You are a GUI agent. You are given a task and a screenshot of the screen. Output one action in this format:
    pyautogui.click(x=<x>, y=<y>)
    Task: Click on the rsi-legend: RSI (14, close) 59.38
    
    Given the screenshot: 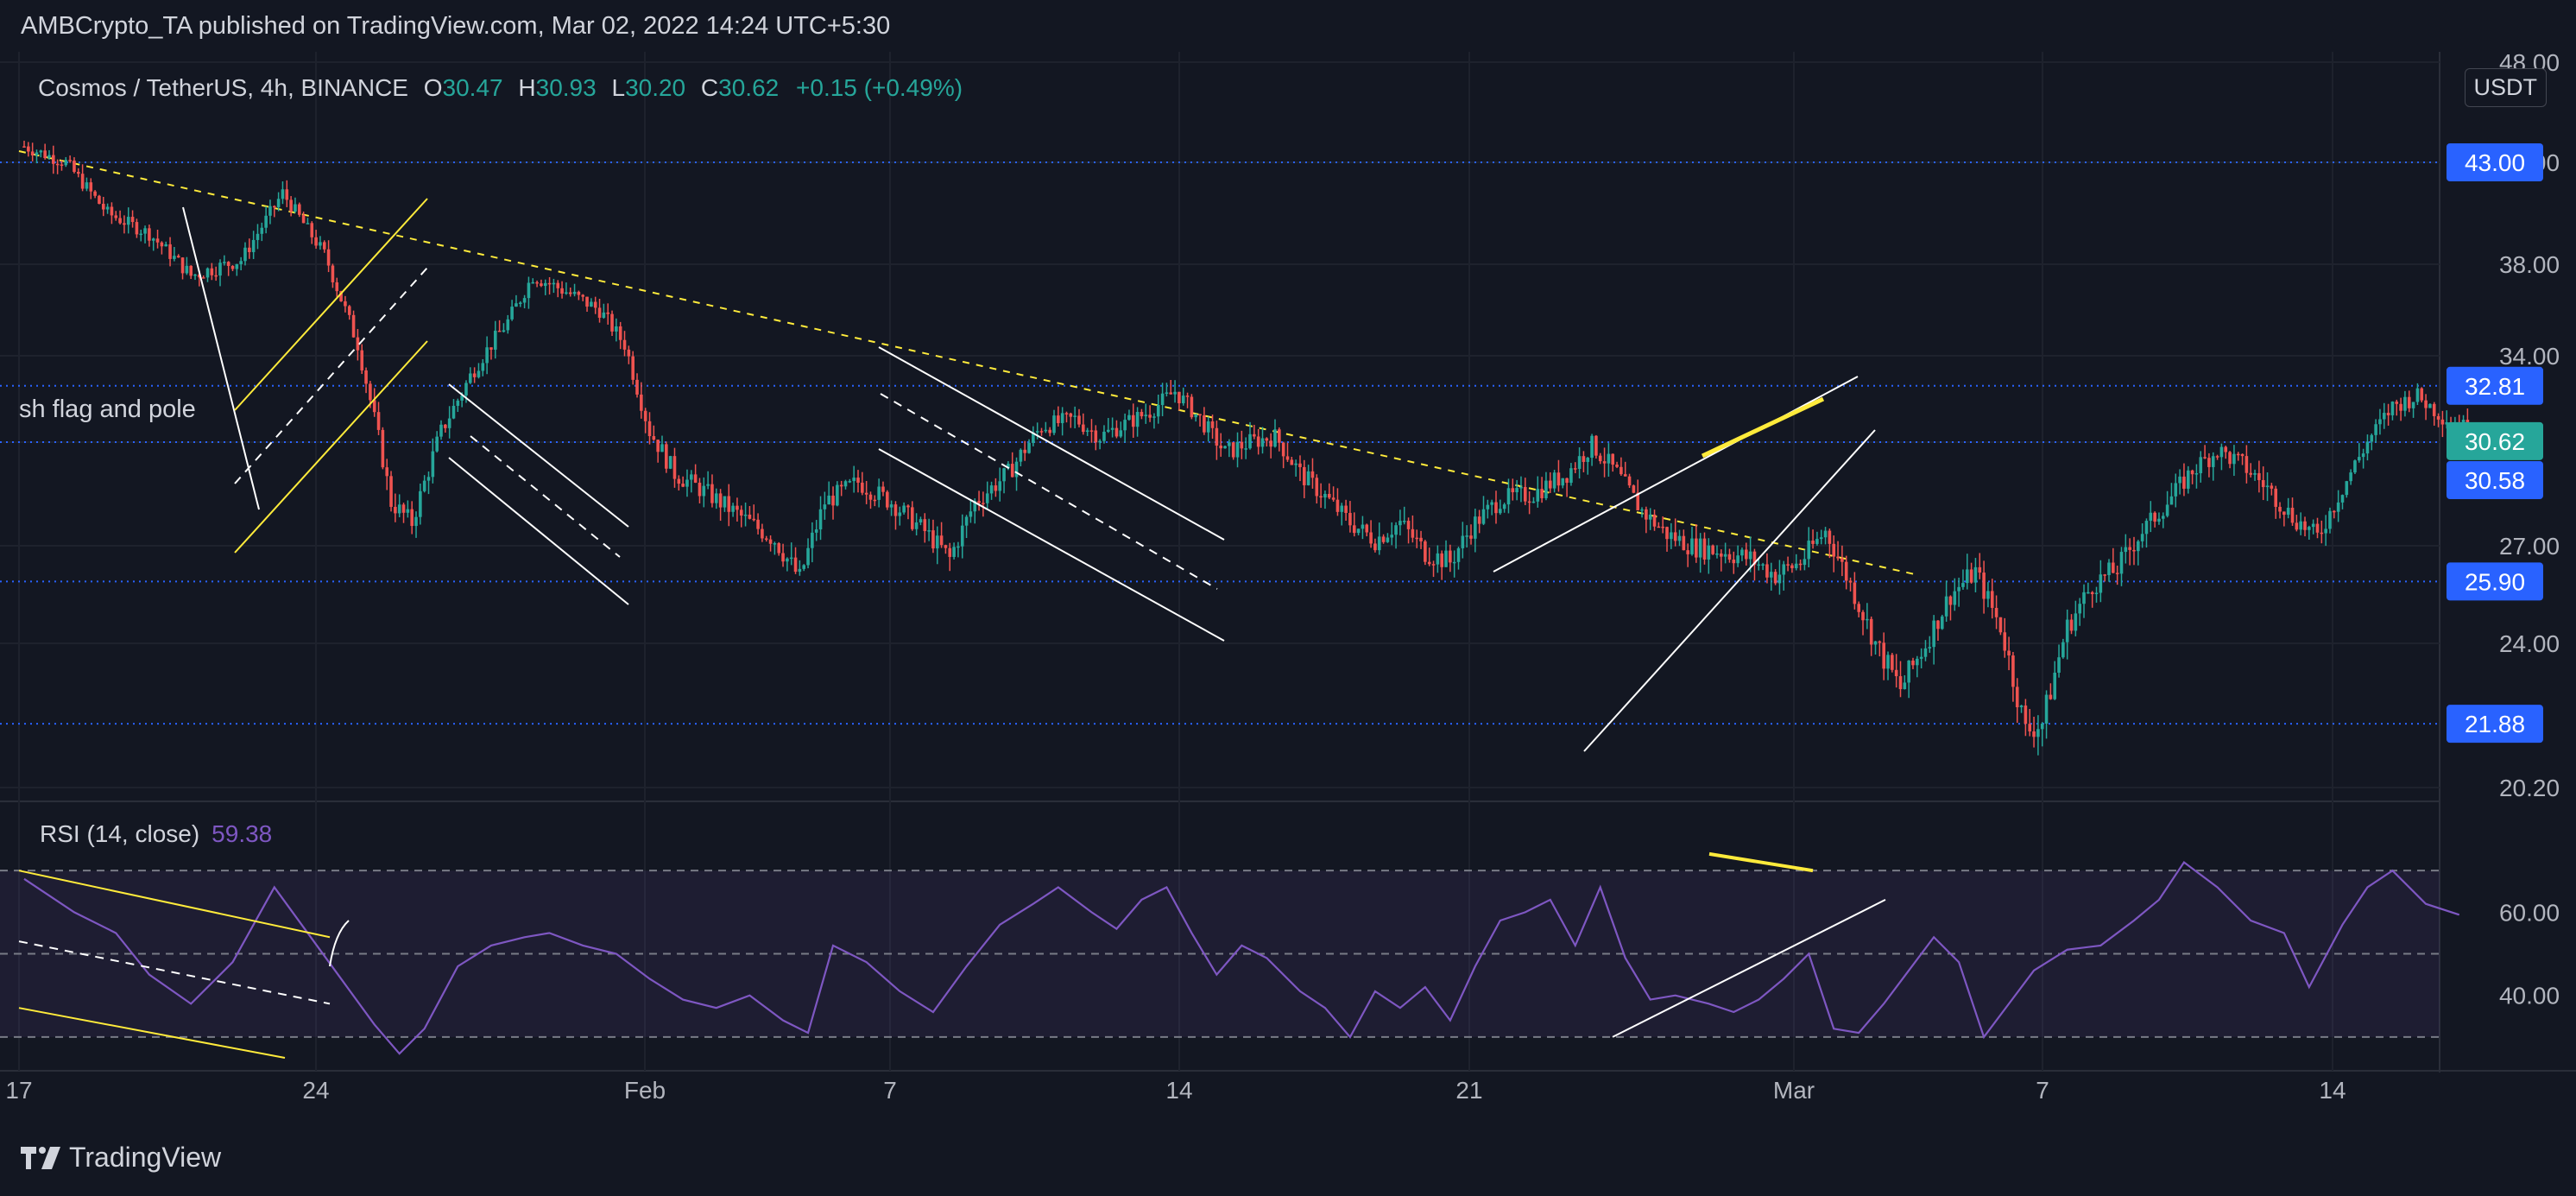 What is the action you would take?
    pyautogui.click(x=156, y=834)
    